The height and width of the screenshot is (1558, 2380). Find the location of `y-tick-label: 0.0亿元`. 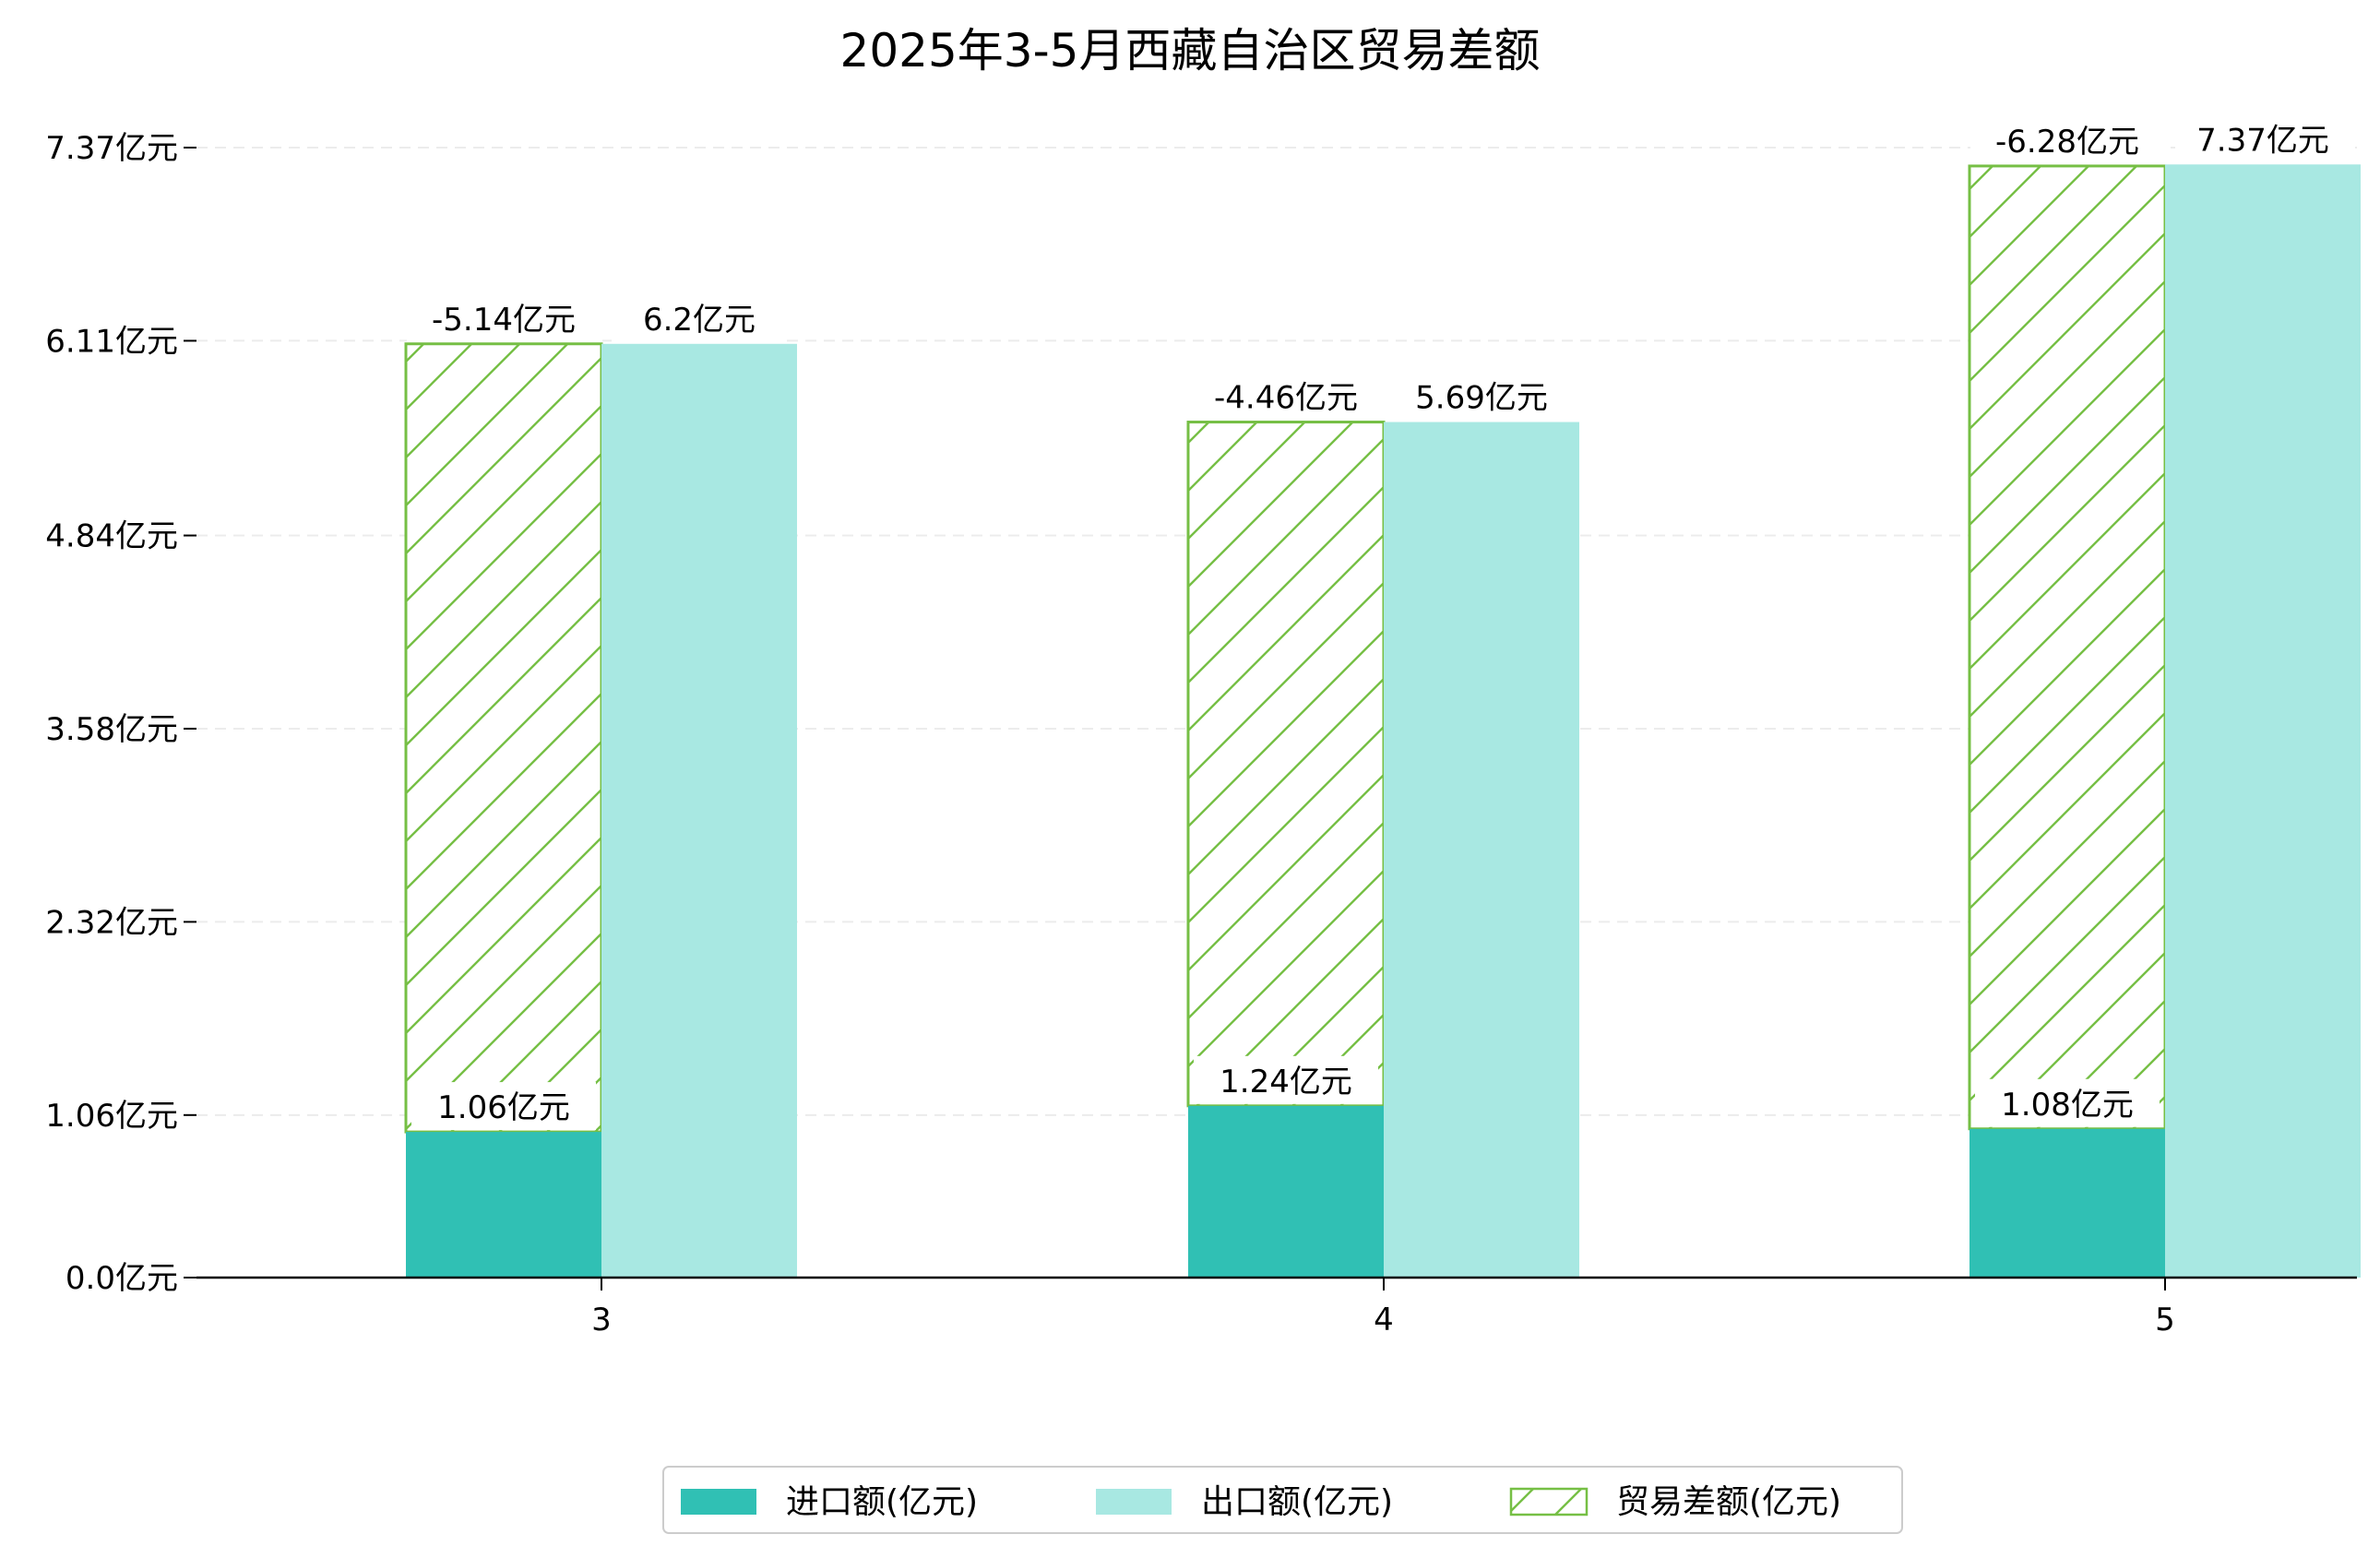

y-tick-label: 0.0亿元 is located at coordinates (121, 1278).